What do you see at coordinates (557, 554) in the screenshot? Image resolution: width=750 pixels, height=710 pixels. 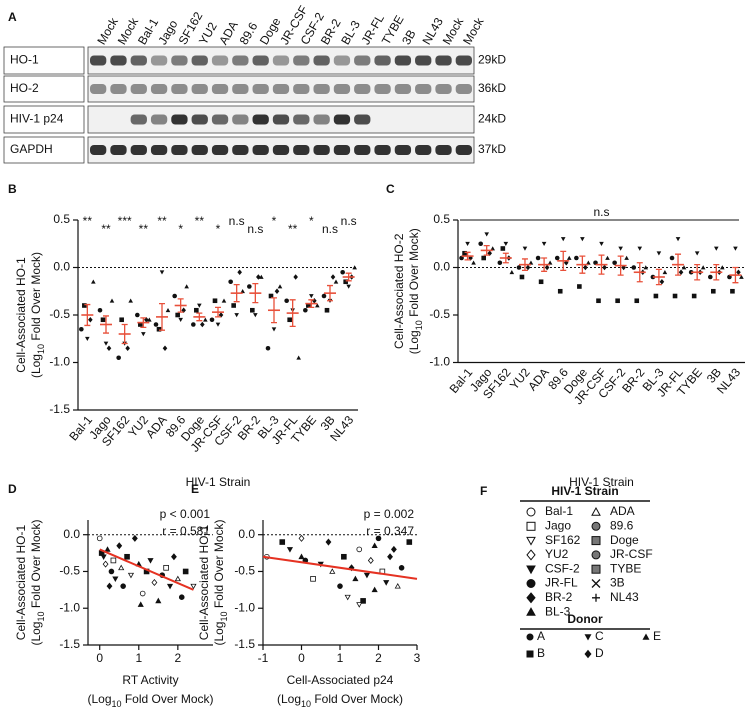 I see `legend-label: YU2` at bounding box center [557, 554].